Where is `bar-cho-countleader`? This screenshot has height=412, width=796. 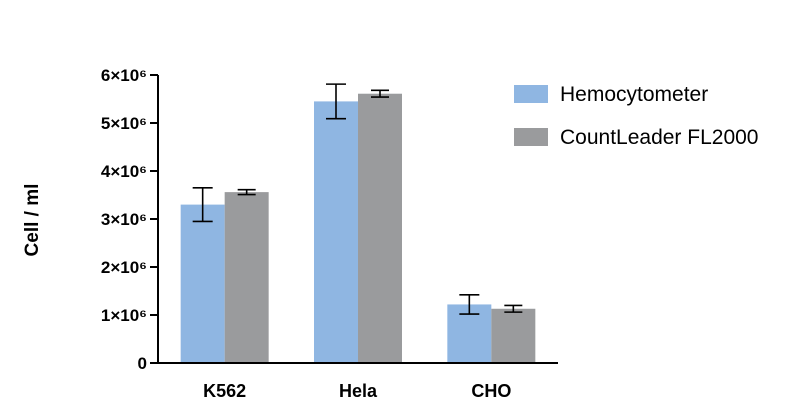 bar-cho-countleader is located at coordinates (513, 335).